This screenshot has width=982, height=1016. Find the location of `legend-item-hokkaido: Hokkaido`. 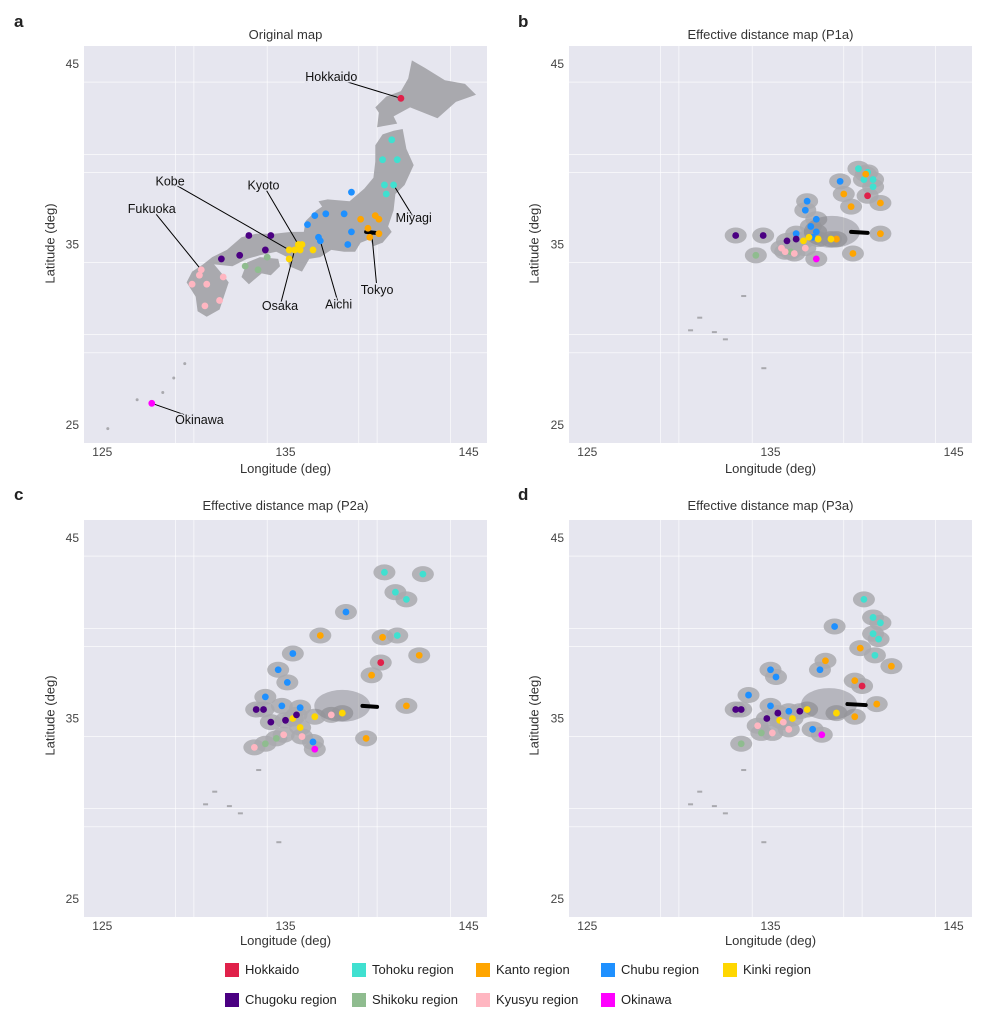

legend-item-hokkaido: Hokkaido is located at coordinates (262, 969).